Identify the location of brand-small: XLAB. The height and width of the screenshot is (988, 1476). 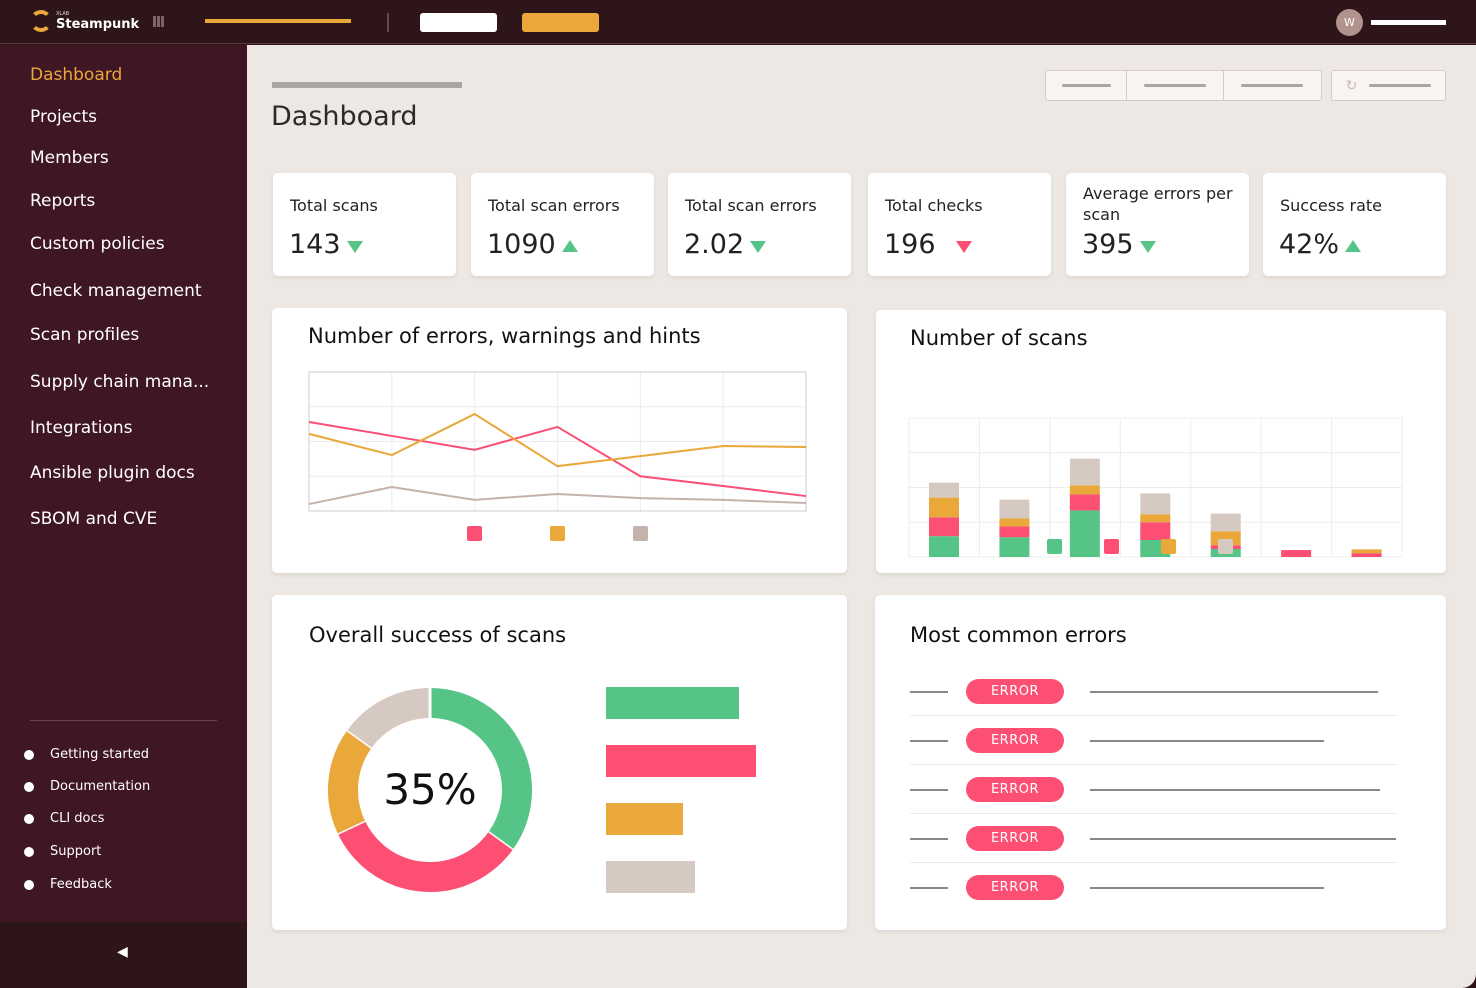
(63, 14).